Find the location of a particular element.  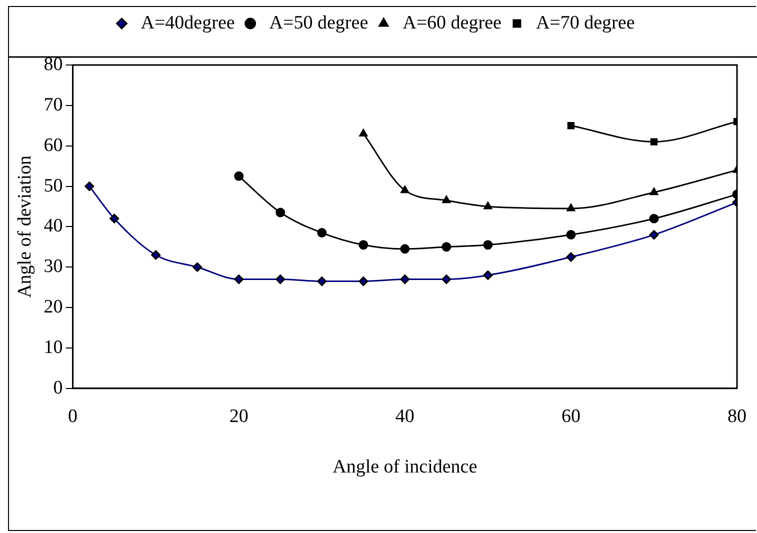

y-tick-label: 30 is located at coordinates (53, 267).